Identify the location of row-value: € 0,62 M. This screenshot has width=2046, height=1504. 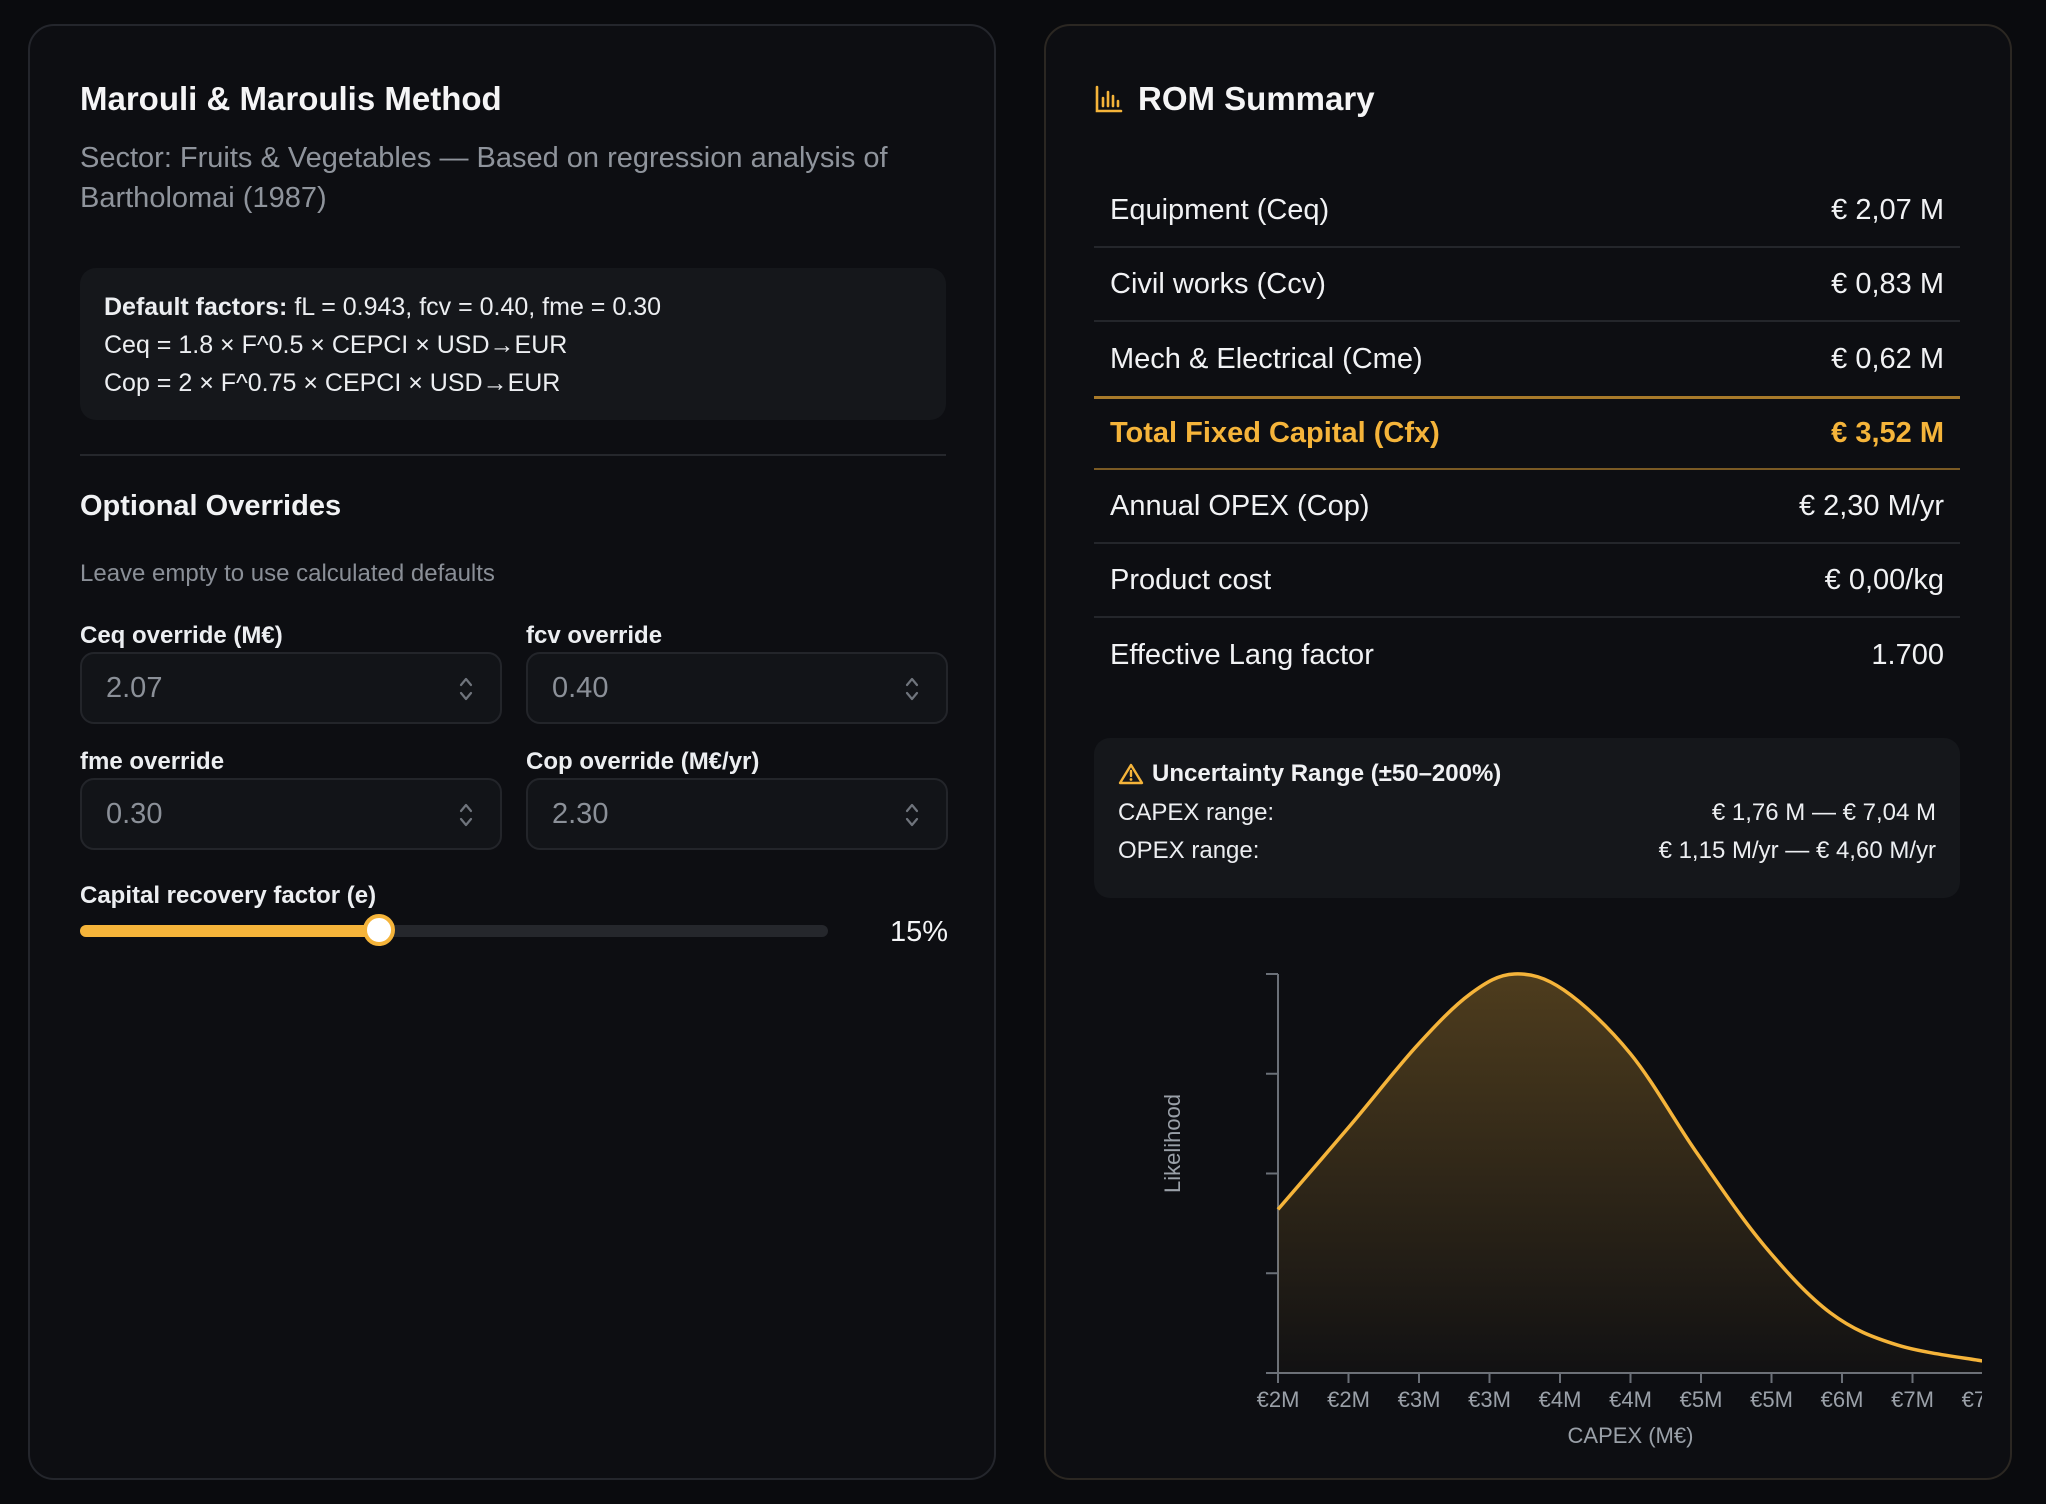
(1887, 358).